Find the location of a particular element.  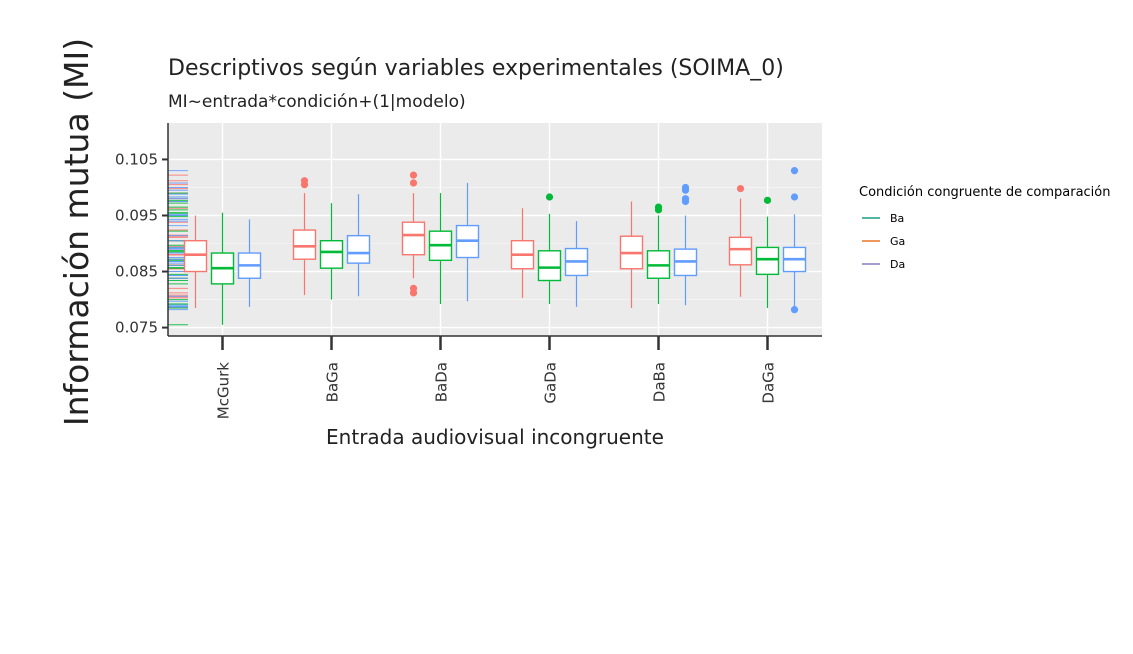

x-tick-label: BaDa is located at coordinates (442, 382).